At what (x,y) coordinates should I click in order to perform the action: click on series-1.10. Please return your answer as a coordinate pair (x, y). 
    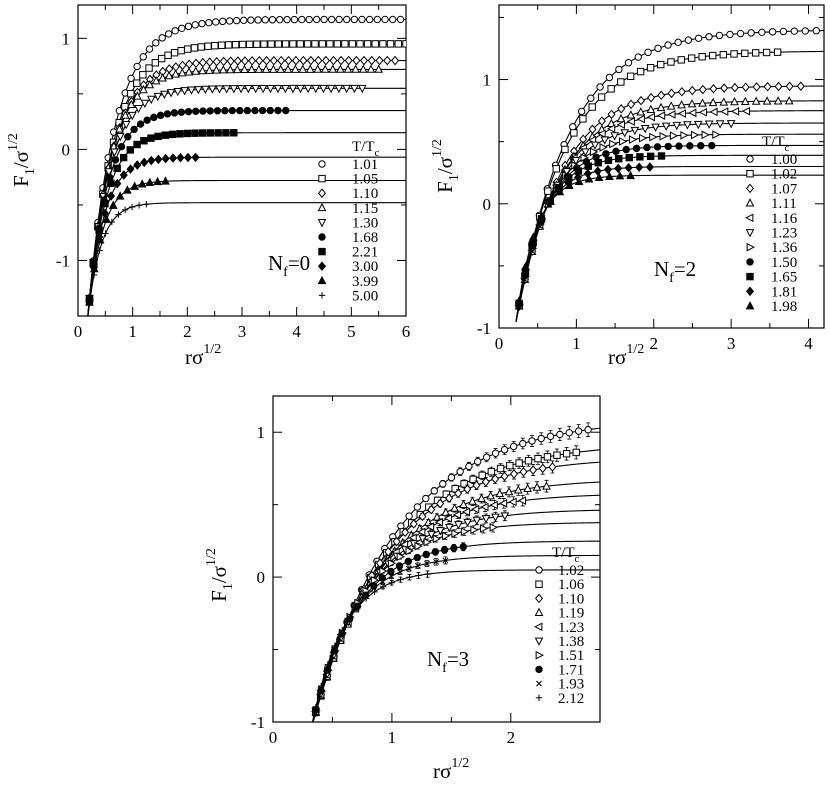
    Looking at the image, I should click on (455, 591).